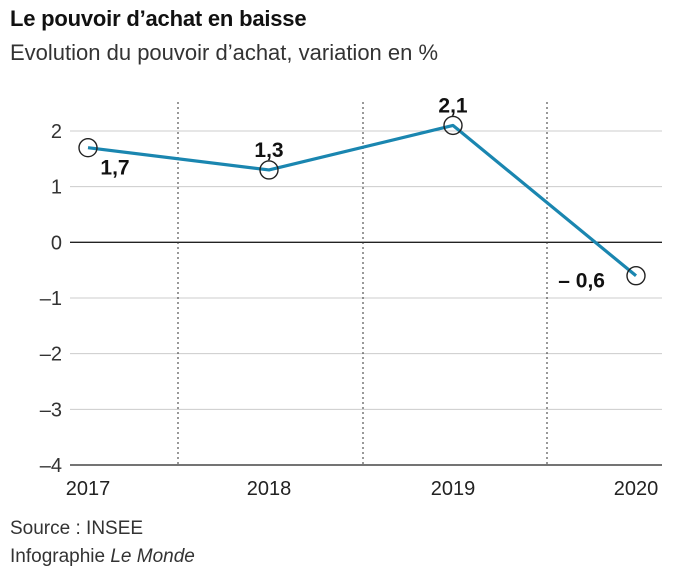  Describe the element at coordinates (158, 18) in the screenshot. I see `chart-title: Le pouvoir d’achat en baisse` at that location.